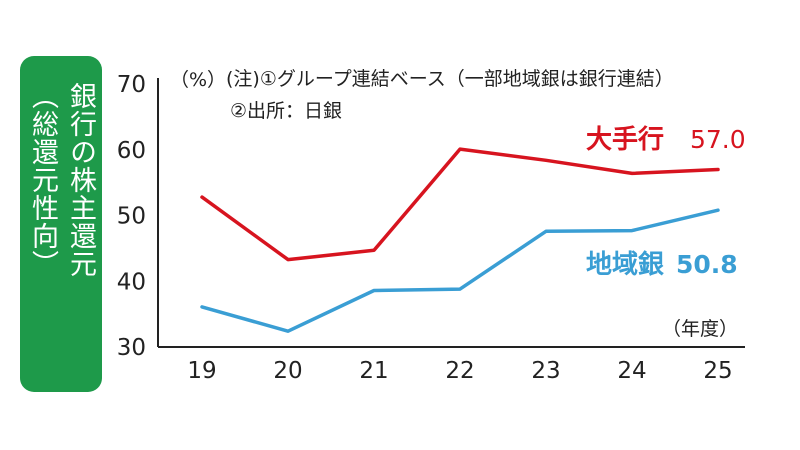  I want to click on title-panel: 銀行の株主還元 （総還元性向）, so click(61, 224).